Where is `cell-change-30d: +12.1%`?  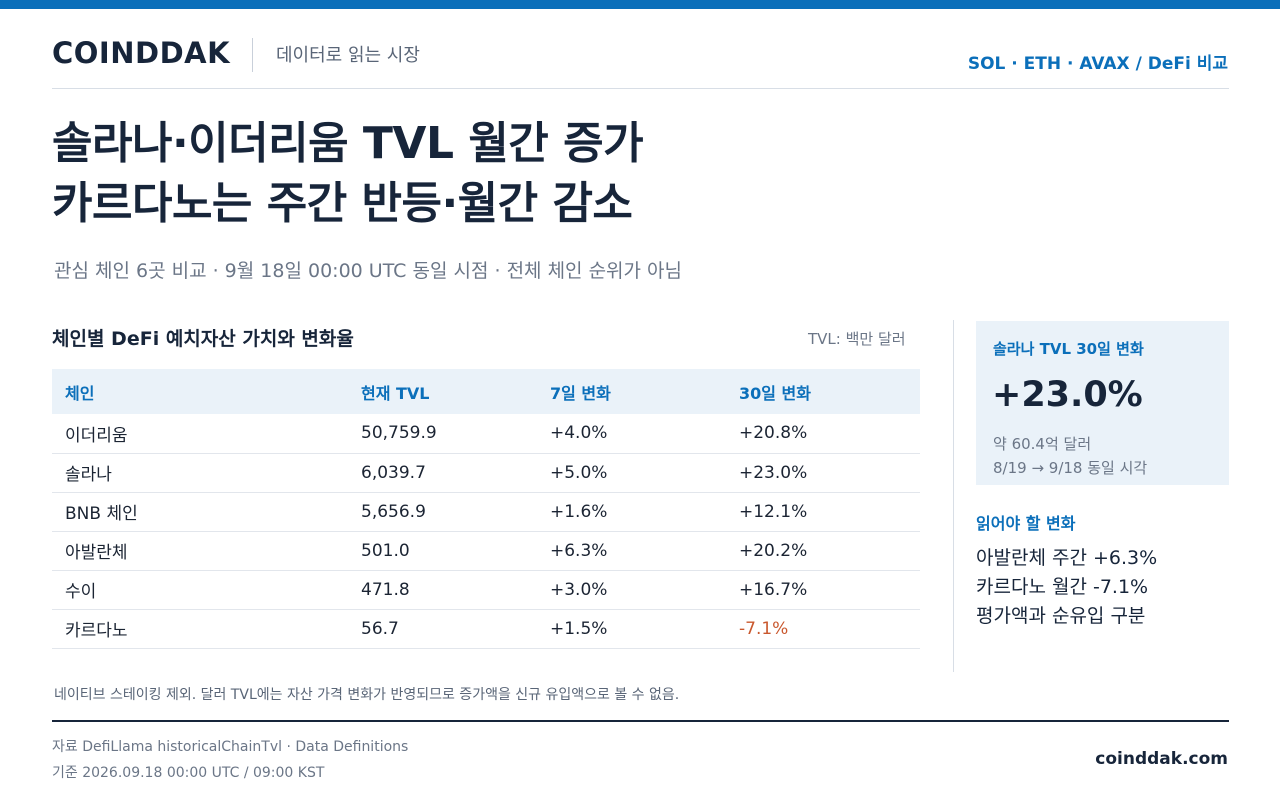 cell-change-30d: +12.1% is located at coordinates (829, 512).